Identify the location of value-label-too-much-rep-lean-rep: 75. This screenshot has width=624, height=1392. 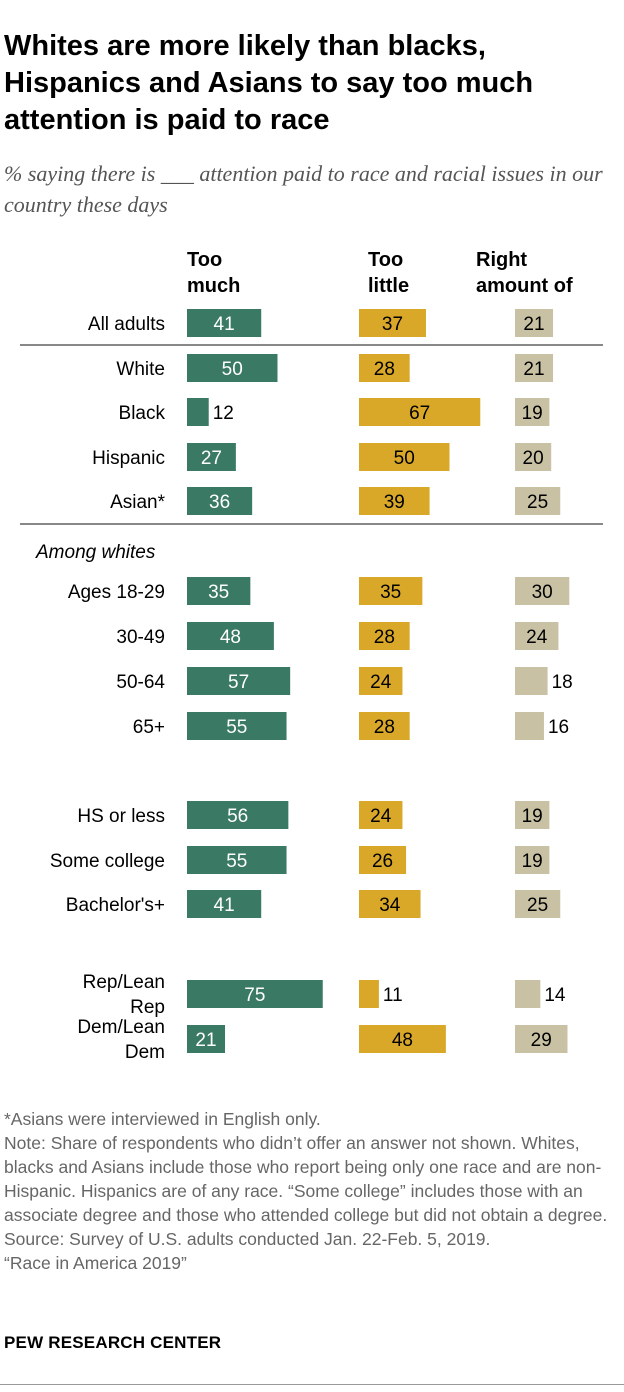
(254, 995).